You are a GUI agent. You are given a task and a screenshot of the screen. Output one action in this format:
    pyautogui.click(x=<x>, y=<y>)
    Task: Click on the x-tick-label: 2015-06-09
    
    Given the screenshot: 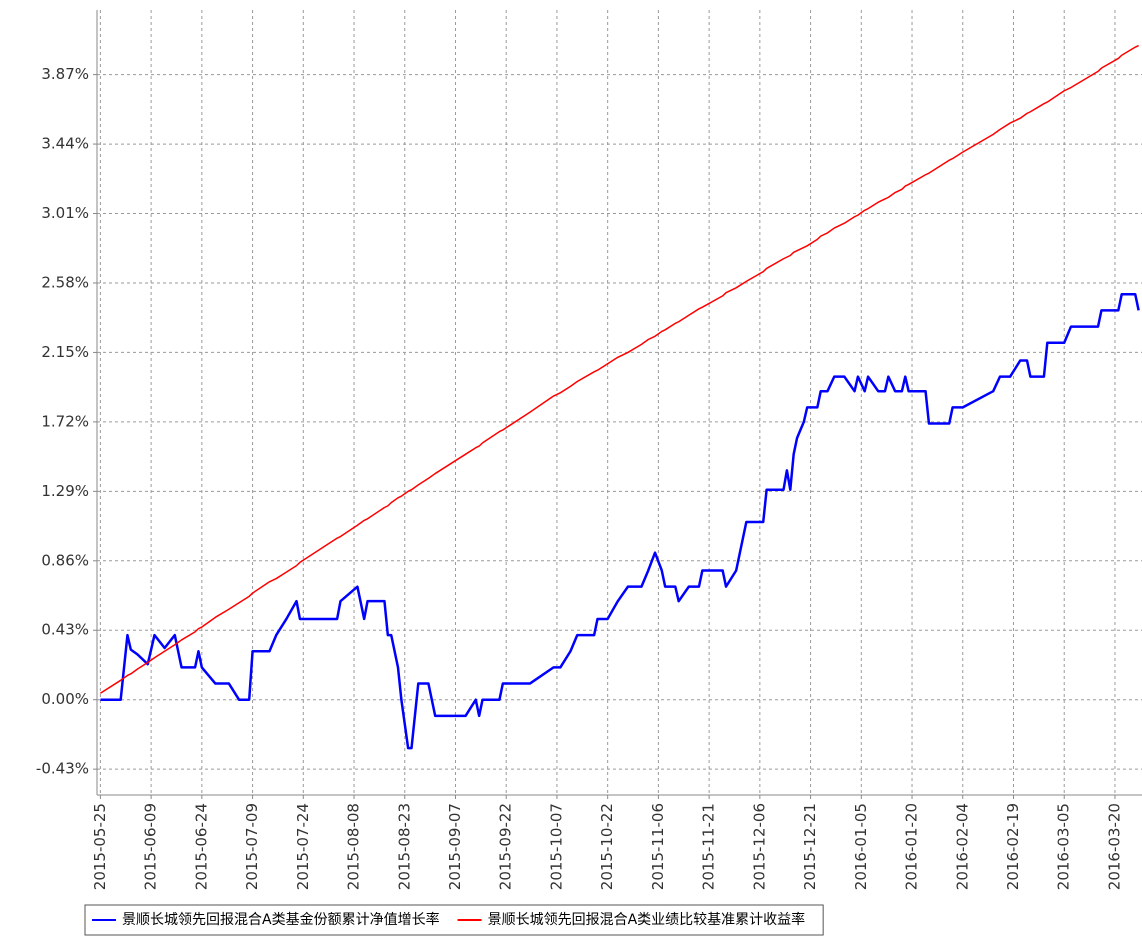 What is the action you would take?
    pyautogui.click(x=151, y=846)
    